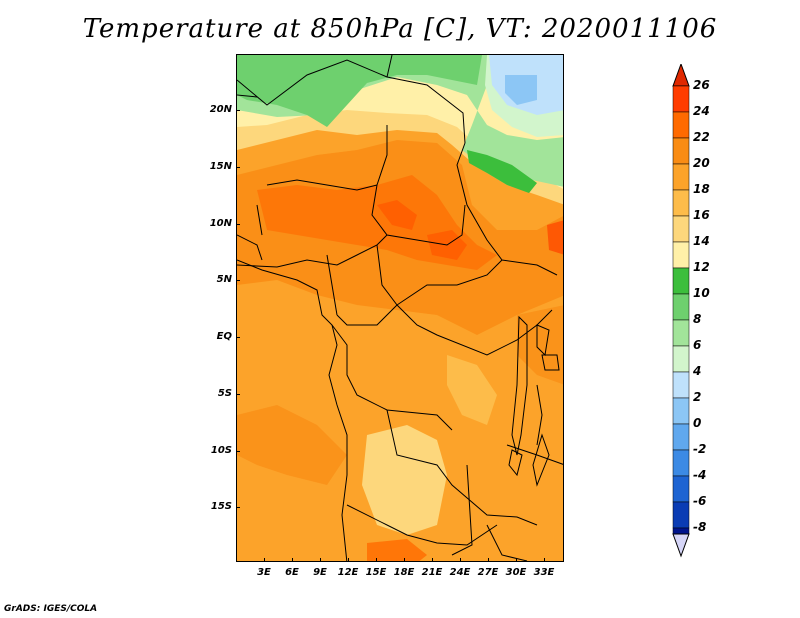 The width and height of the screenshot is (800, 618). Describe the element at coordinates (697, 423) in the screenshot. I see `colorbar-label: 0` at that location.